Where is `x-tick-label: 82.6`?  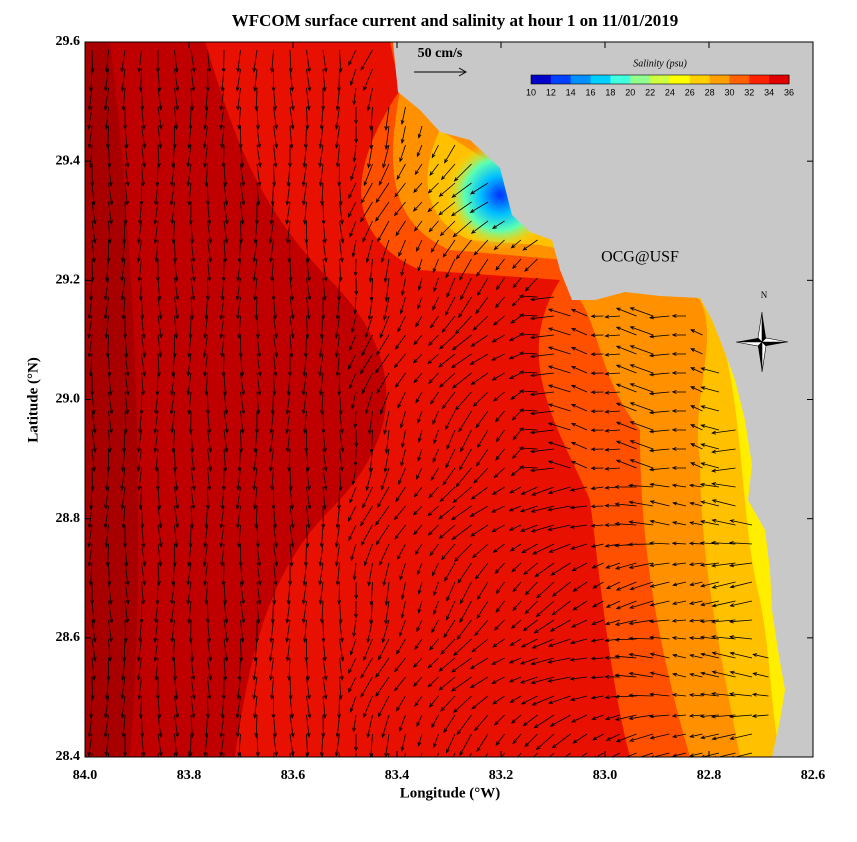 x-tick-label: 82.6 is located at coordinates (813, 775).